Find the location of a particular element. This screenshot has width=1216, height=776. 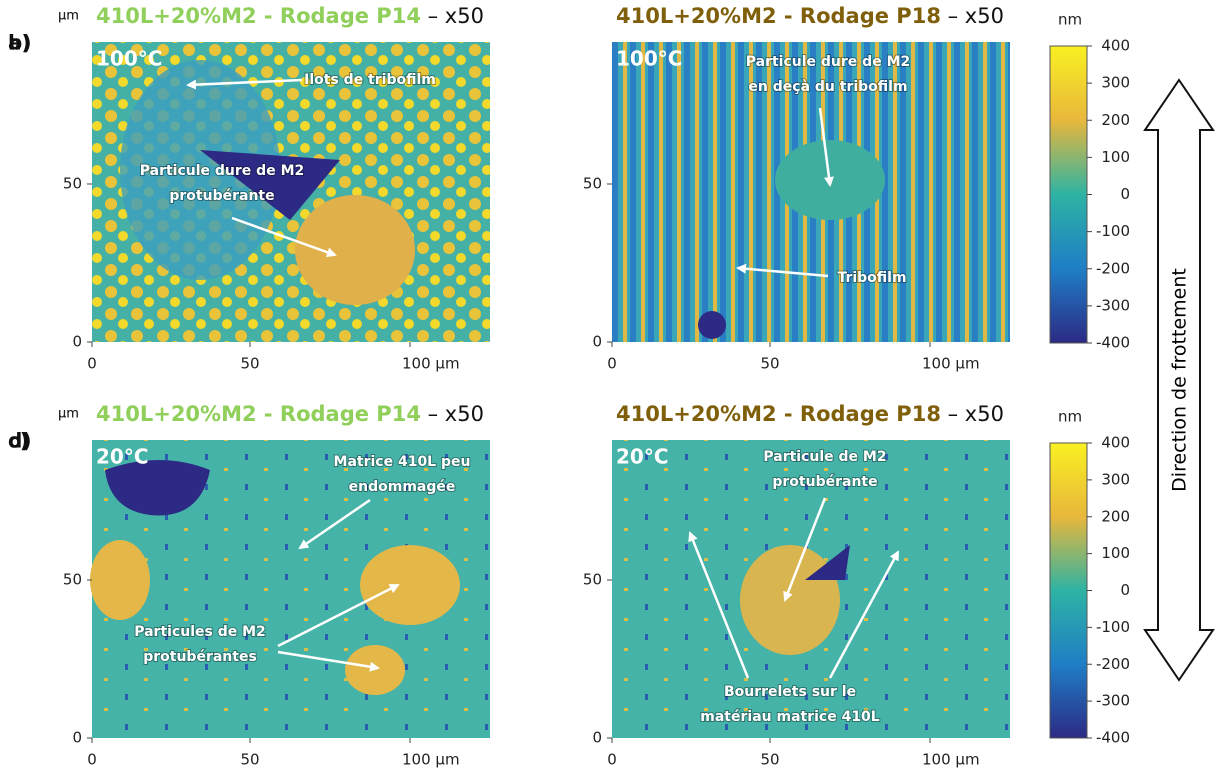

arrow-label: Direction de frottement is located at coordinates (1180, 380).